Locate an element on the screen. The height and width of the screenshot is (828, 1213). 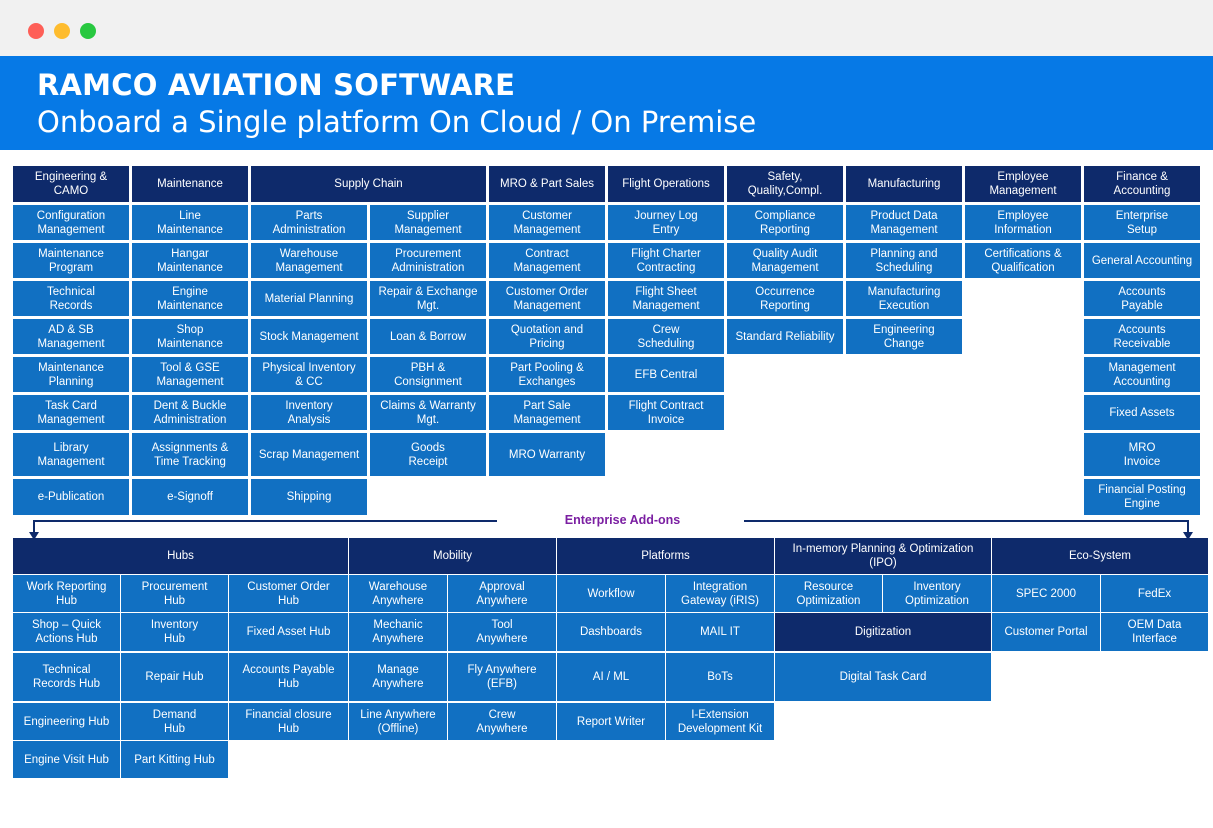
category-header-maintenance: Maintenance is located at coordinates (190, 184).